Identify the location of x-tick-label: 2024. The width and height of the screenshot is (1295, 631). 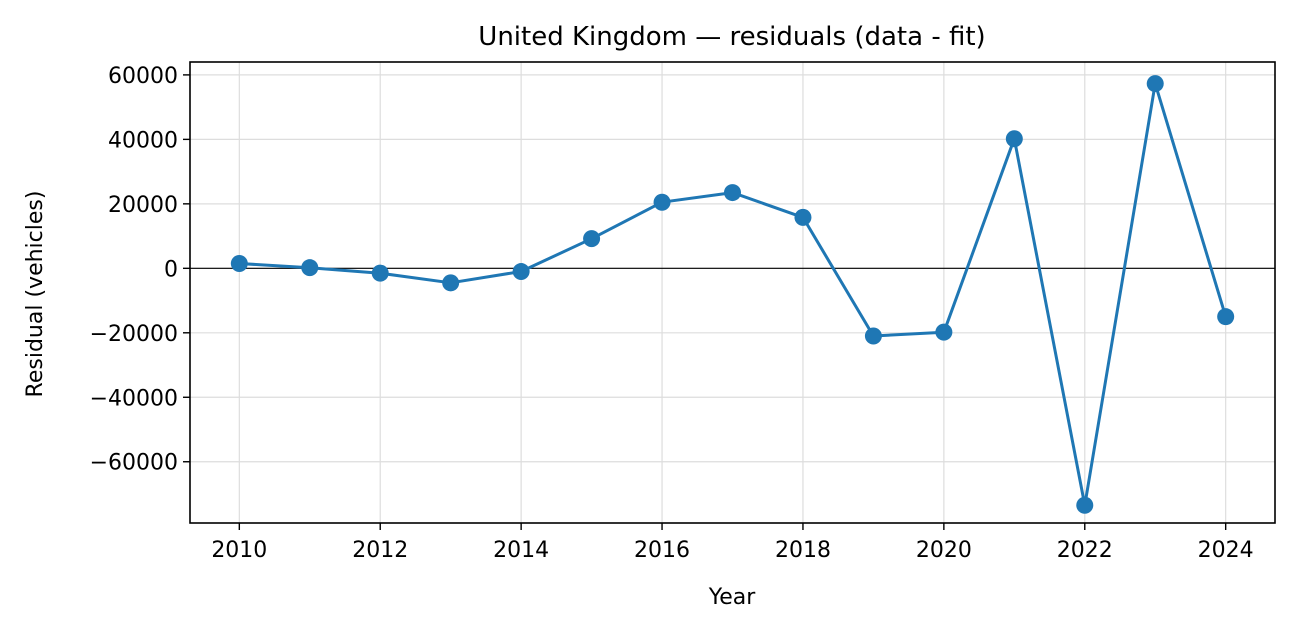
(1226, 550).